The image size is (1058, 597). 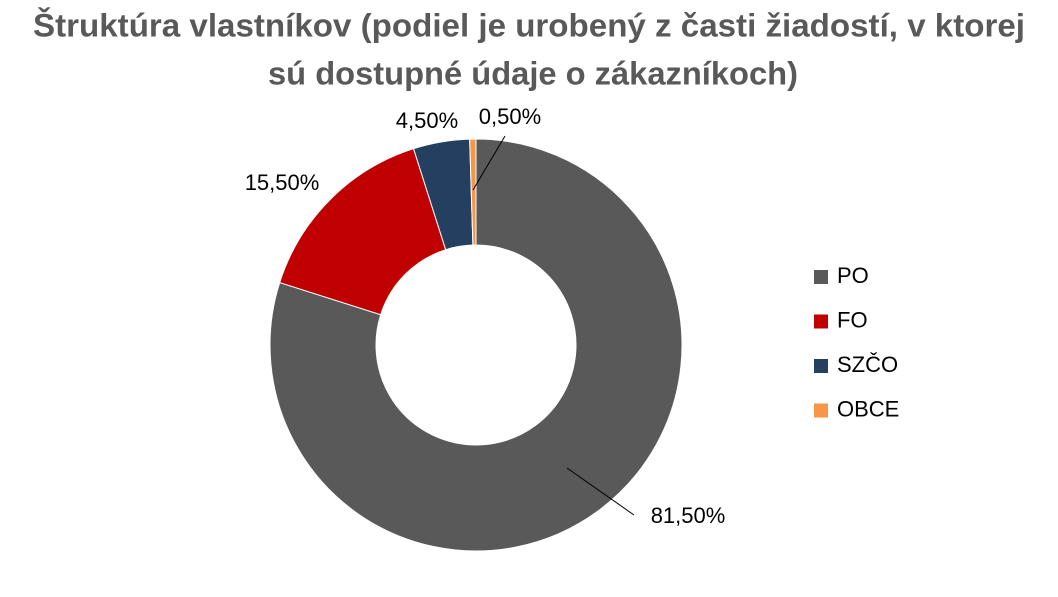 What do you see at coordinates (867, 364) in the screenshot?
I see `legend-label: SZČO` at bounding box center [867, 364].